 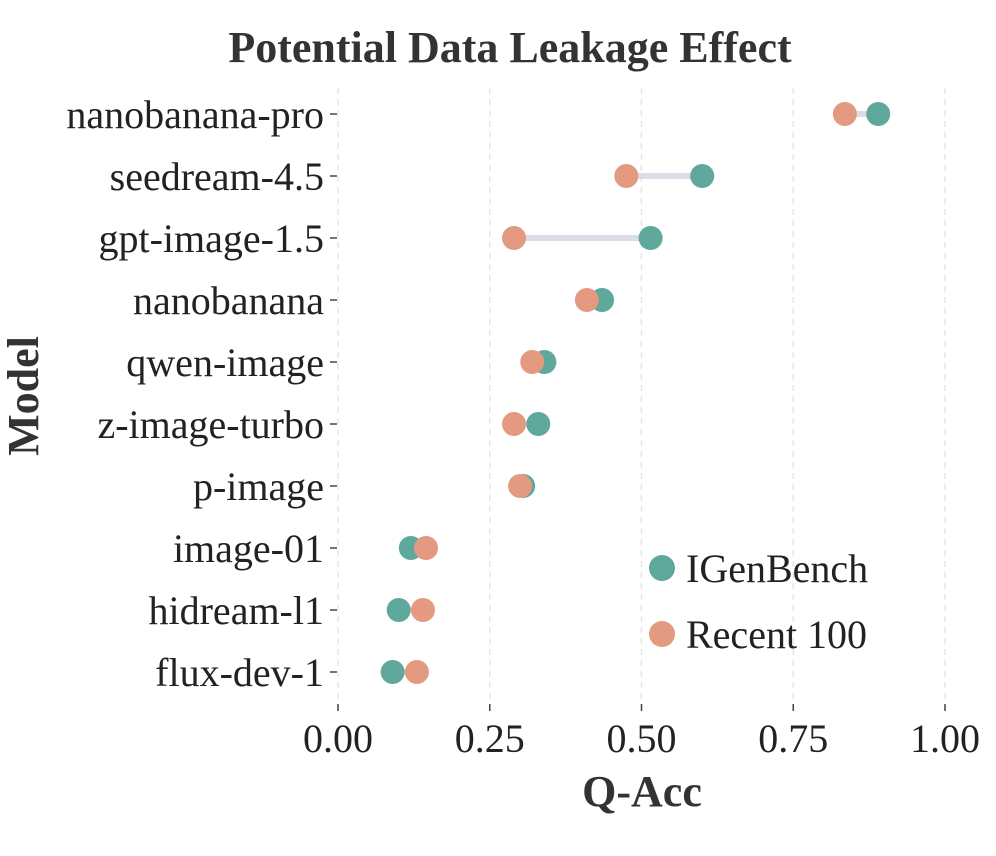 I want to click on y-tick-label: qwen-image, so click(x=225, y=362).